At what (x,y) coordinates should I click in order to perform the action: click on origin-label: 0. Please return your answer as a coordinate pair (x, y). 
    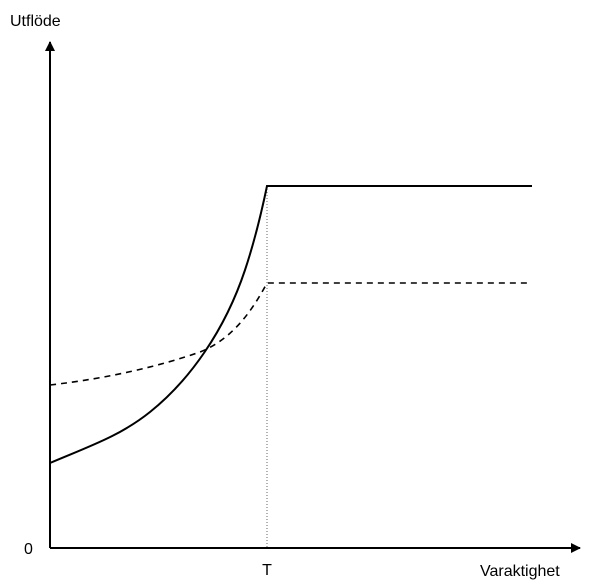
    Looking at the image, I should click on (28, 549).